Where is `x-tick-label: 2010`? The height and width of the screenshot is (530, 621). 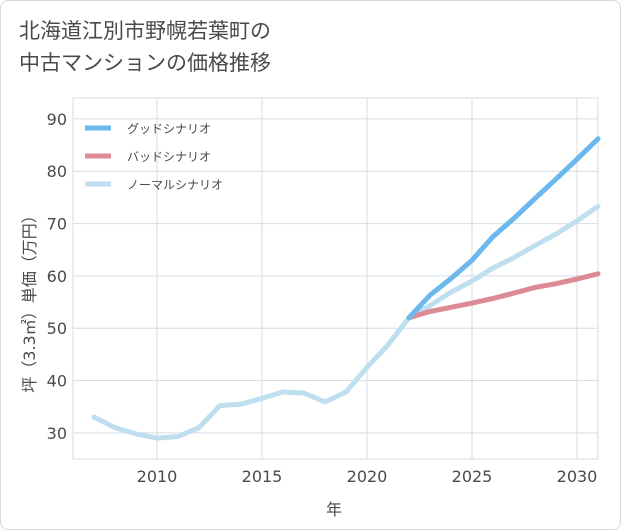
x-tick-label: 2010 is located at coordinates (157, 476).